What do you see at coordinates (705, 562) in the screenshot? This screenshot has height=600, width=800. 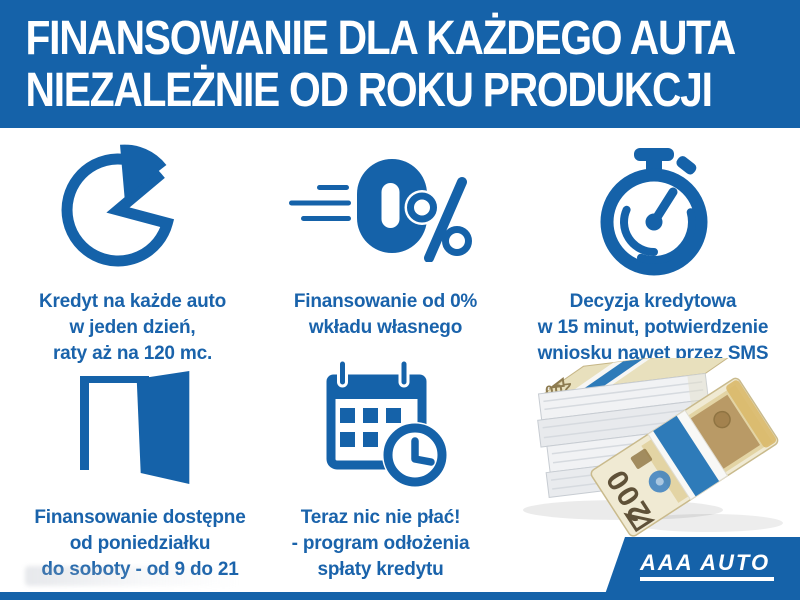 I see `aaa-auto-logo-text: AAA AUTO` at bounding box center [705, 562].